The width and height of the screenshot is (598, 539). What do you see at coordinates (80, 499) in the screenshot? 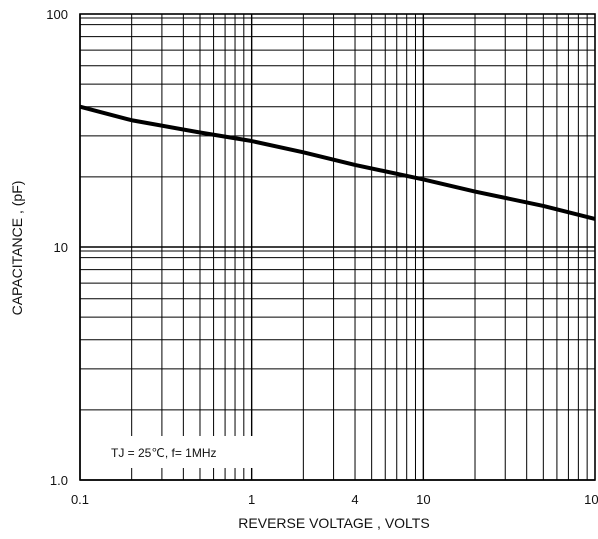
I see `x-tick-label: 0.1` at bounding box center [80, 499].